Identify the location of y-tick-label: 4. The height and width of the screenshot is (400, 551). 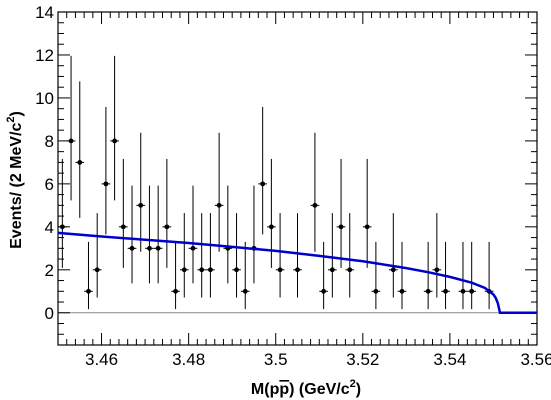
(49, 227).